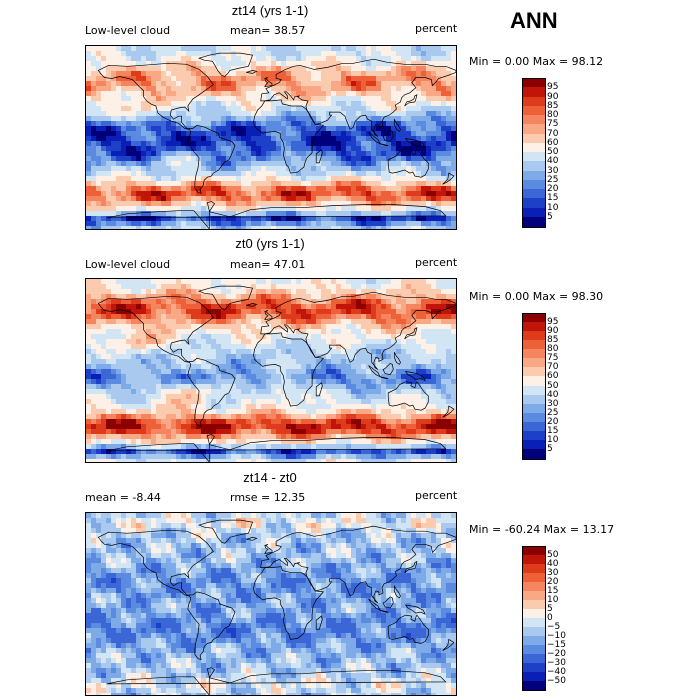 This screenshot has width=700, height=700. What do you see at coordinates (553, 96) in the screenshot?
I see `colorbar-tick-label: 90` at bounding box center [553, 96].